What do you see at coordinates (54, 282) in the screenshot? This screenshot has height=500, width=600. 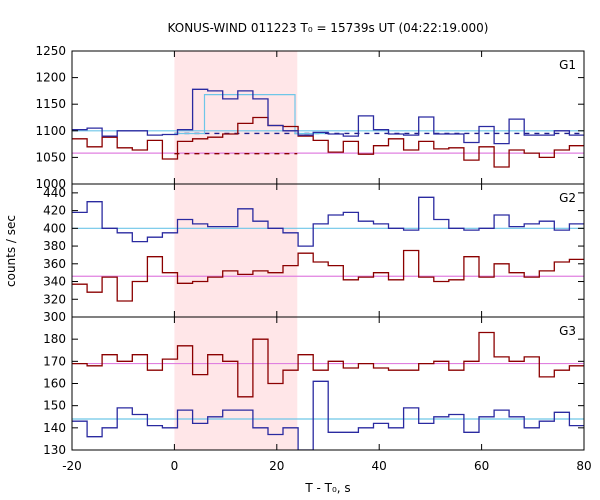 I see `y-tick-label: 340` at bounding box center [54, 282].